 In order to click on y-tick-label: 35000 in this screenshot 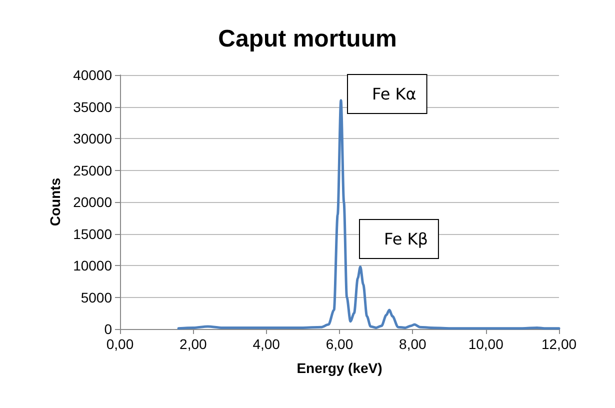, I will do `click(92, 106)`.